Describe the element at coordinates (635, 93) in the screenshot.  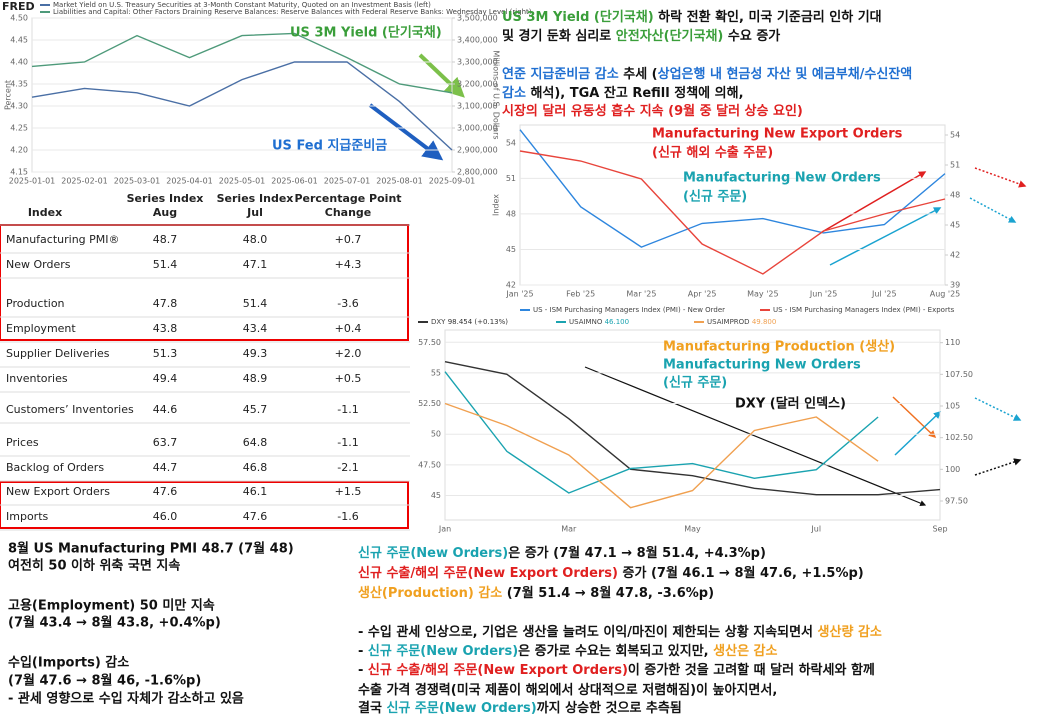
I see `note-segment: 해석), TGA 잔고 Refill 정책에 의해,` at that location.